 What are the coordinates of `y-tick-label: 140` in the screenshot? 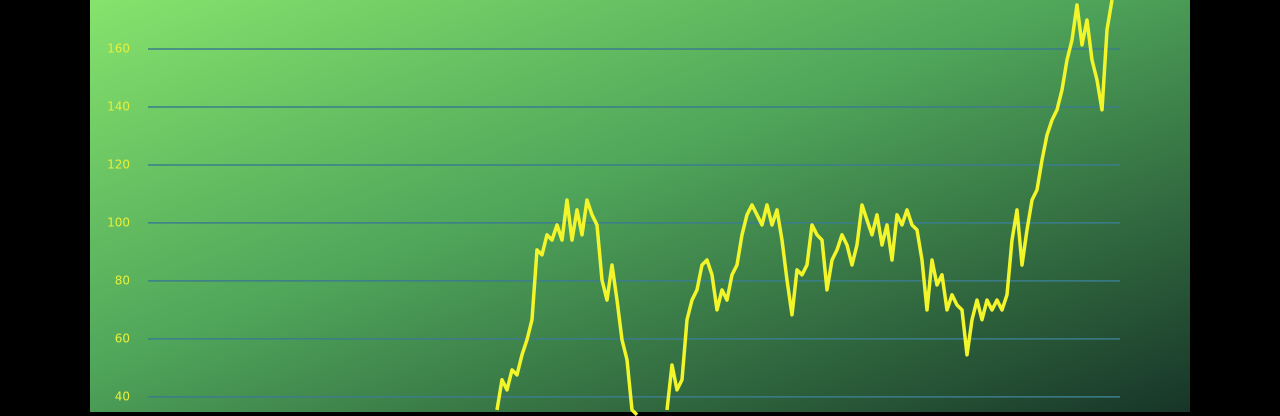 It's located at (118, 106).